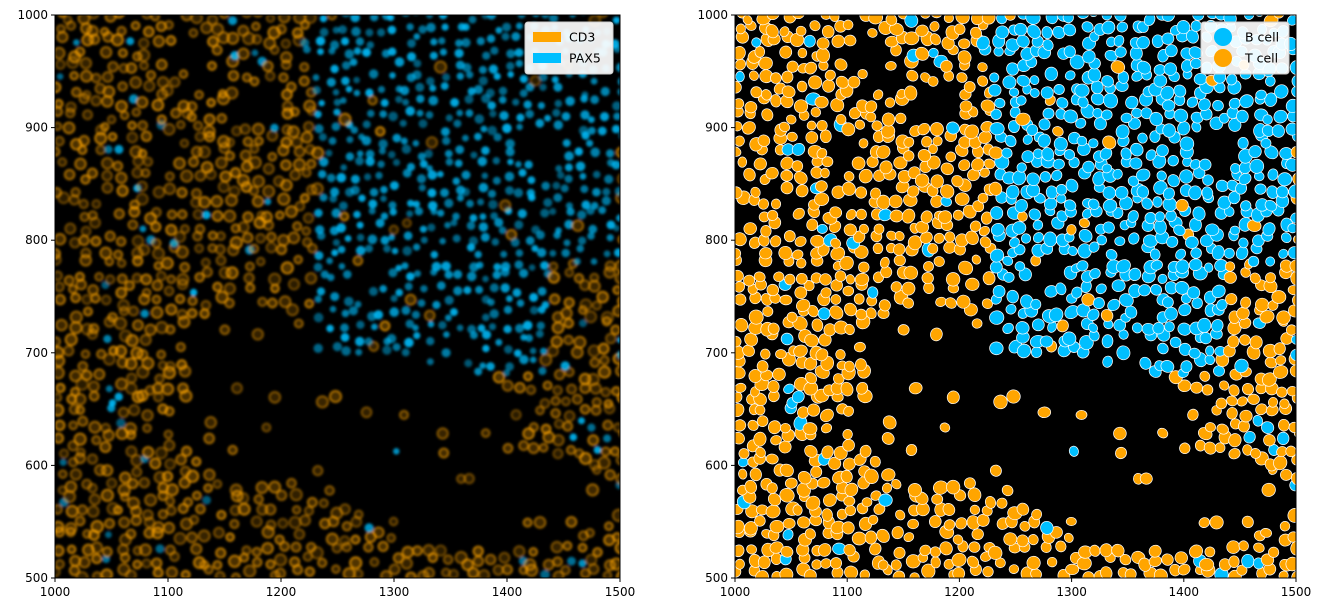  Describe the element at coordinates (716, 353) in the screenshot. I see `y-tick-label: 700` at that location.